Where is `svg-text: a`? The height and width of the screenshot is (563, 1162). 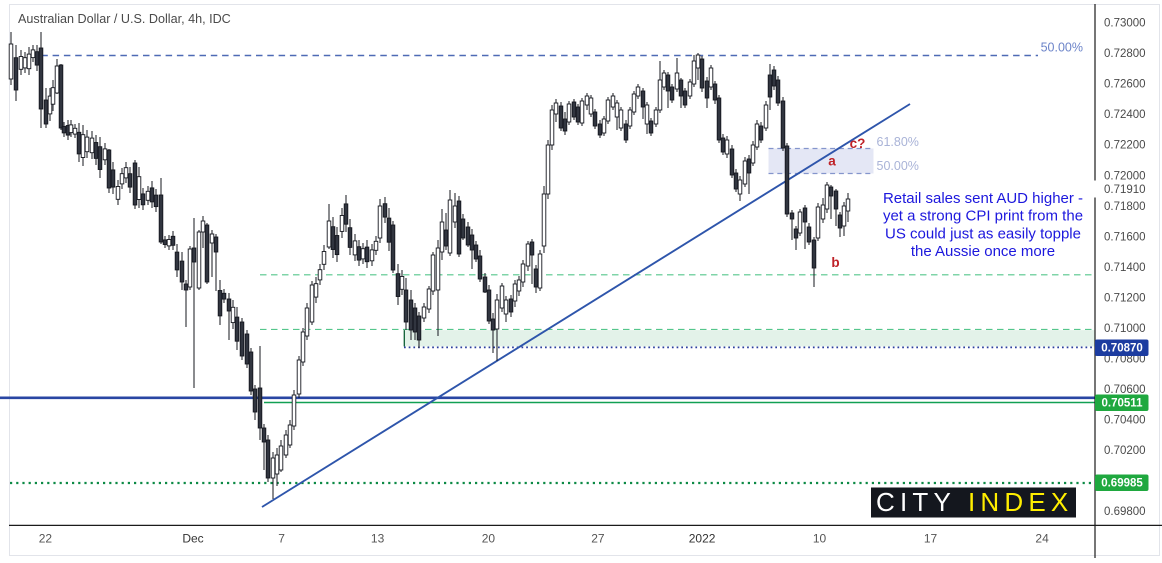
svg-text: a is located at coordinates (832, 161).